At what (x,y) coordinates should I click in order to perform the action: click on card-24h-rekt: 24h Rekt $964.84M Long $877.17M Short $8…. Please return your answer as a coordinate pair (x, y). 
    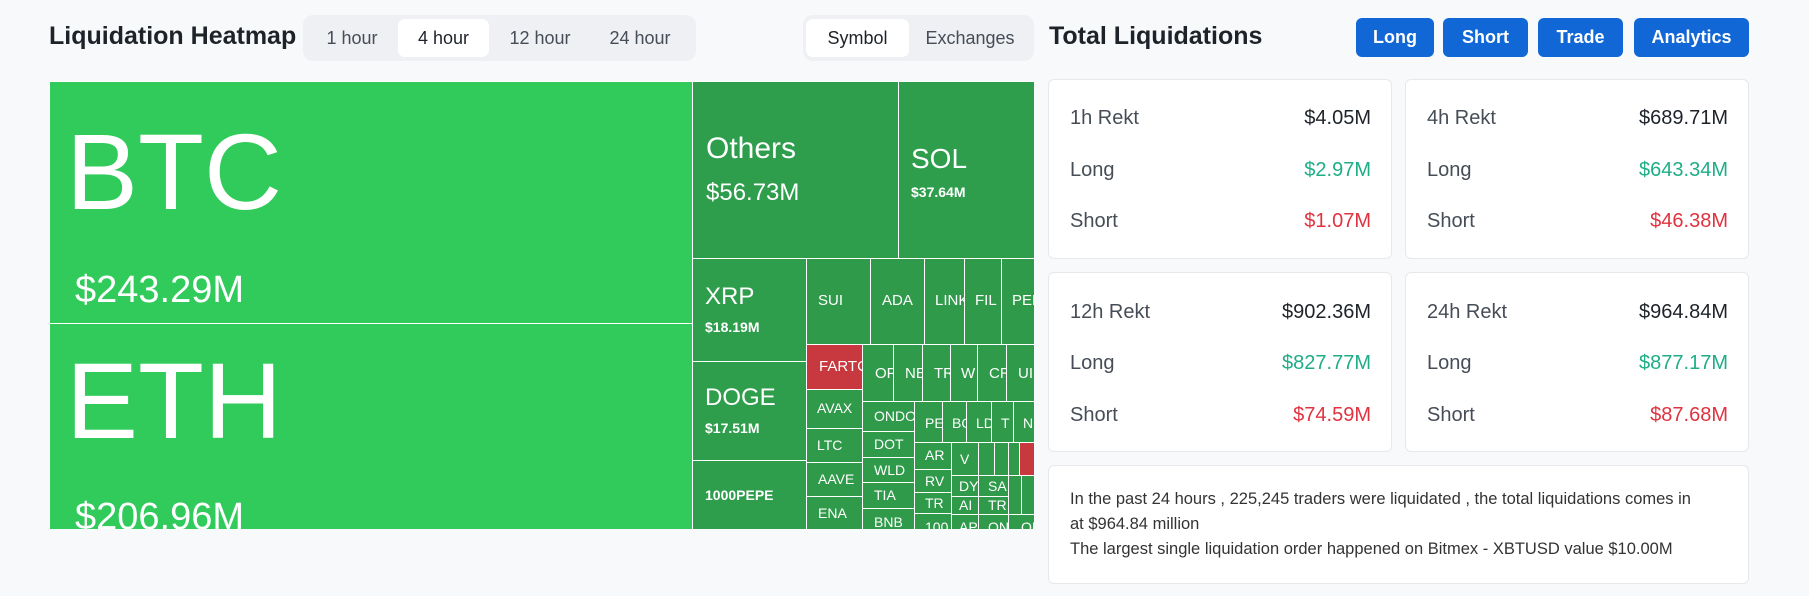
    Looking at the image, I should click on (1577, 362).